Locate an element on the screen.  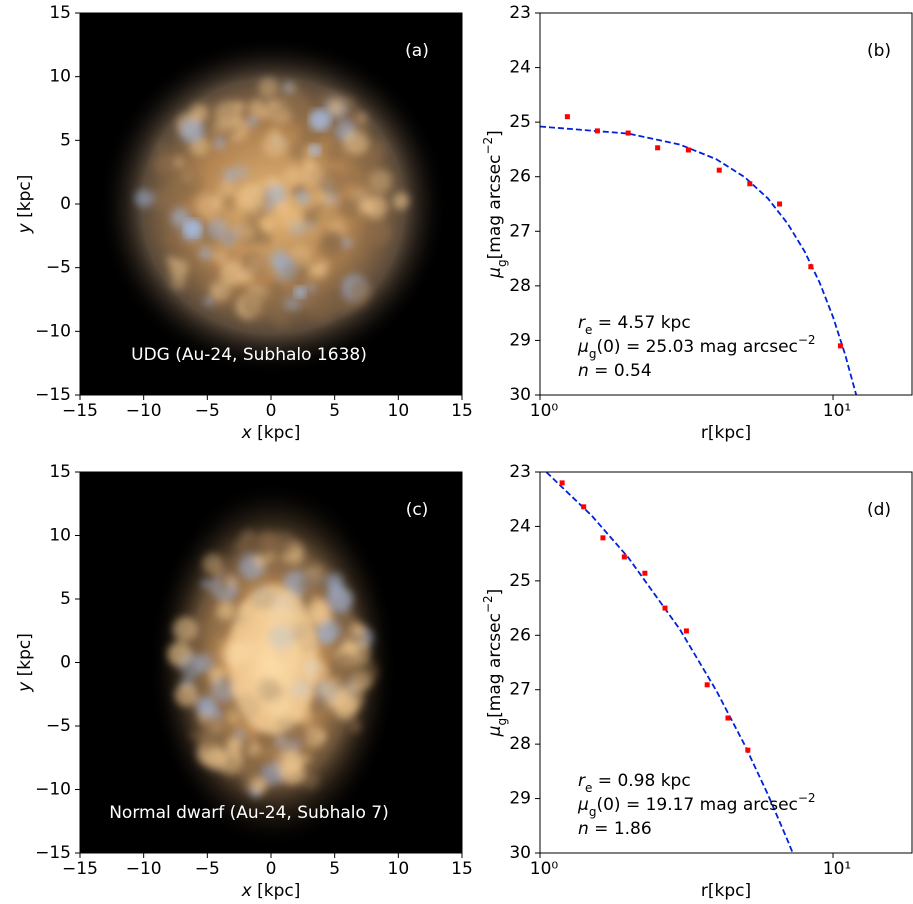
x-tick-label: 10 is located at coordinates (399, 869).